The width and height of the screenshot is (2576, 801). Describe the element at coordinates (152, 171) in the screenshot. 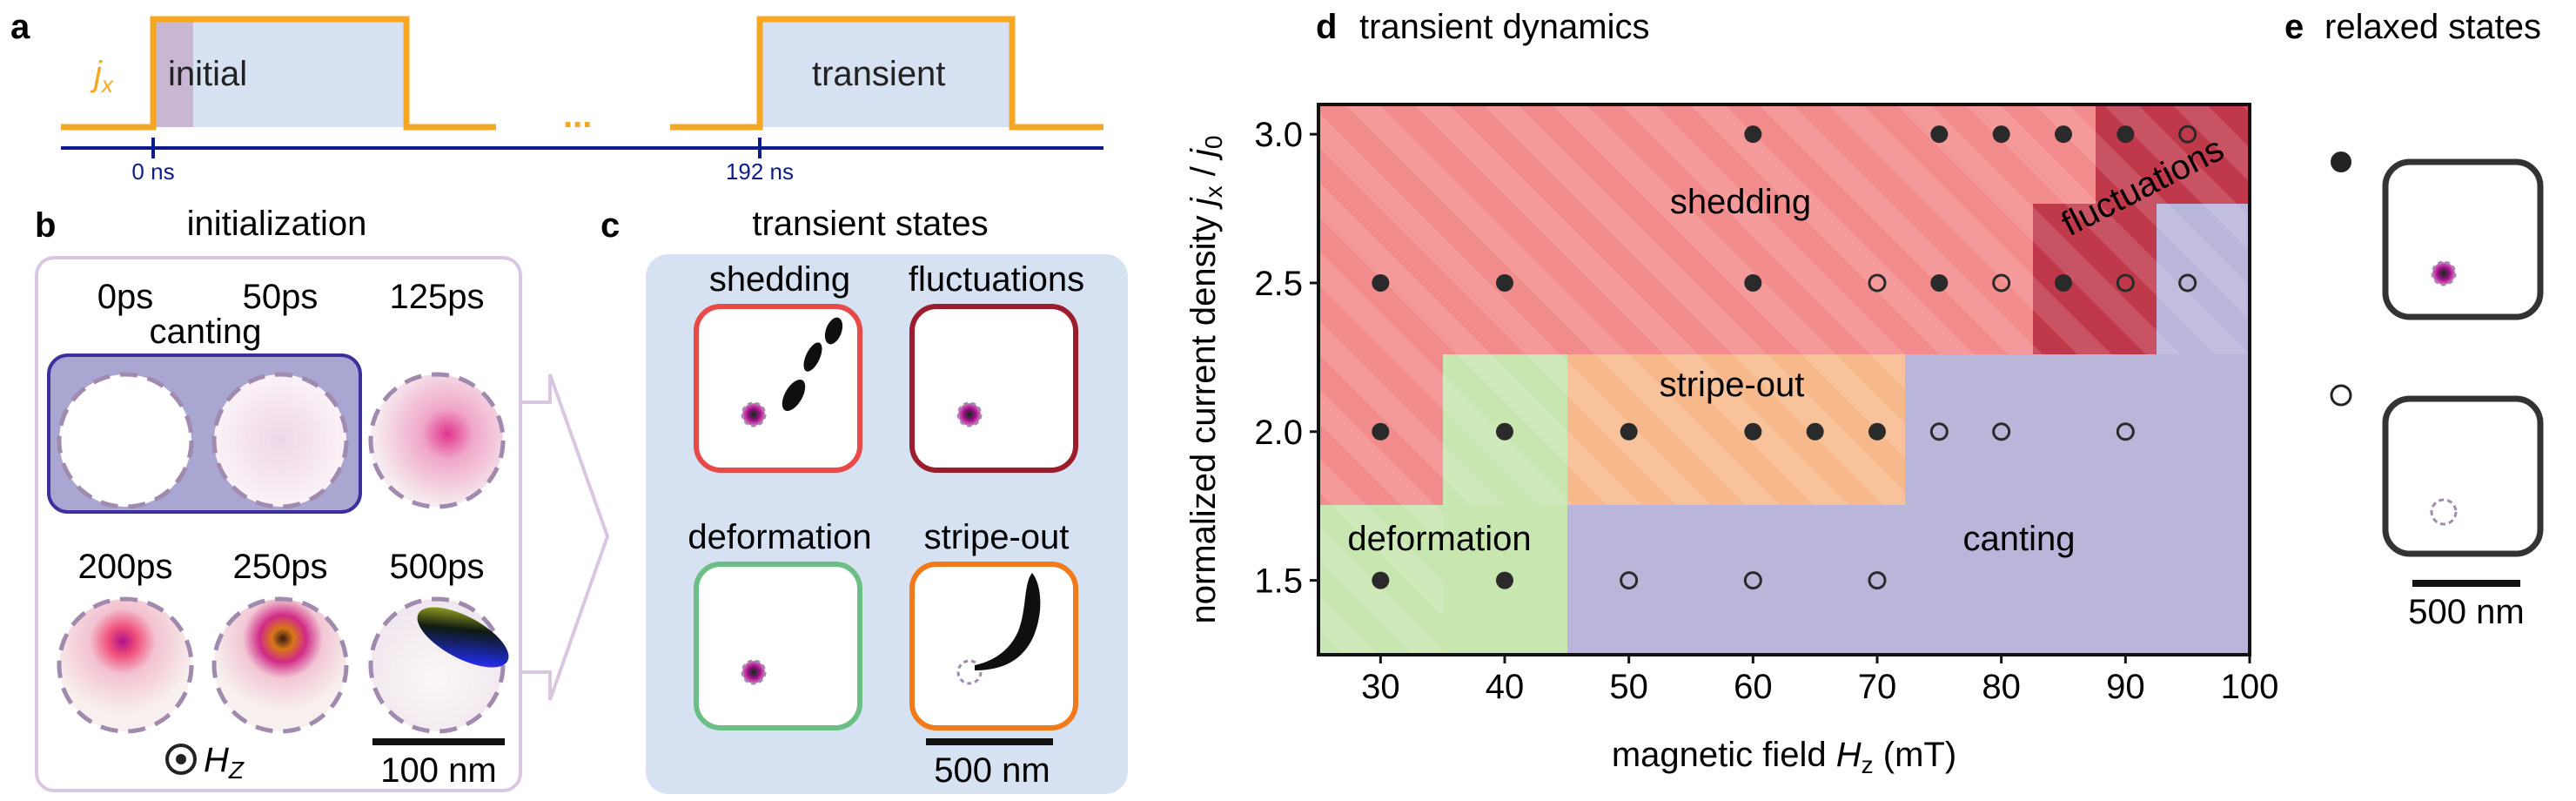

I see `tick-label-0ns: 0 ns` at that location.